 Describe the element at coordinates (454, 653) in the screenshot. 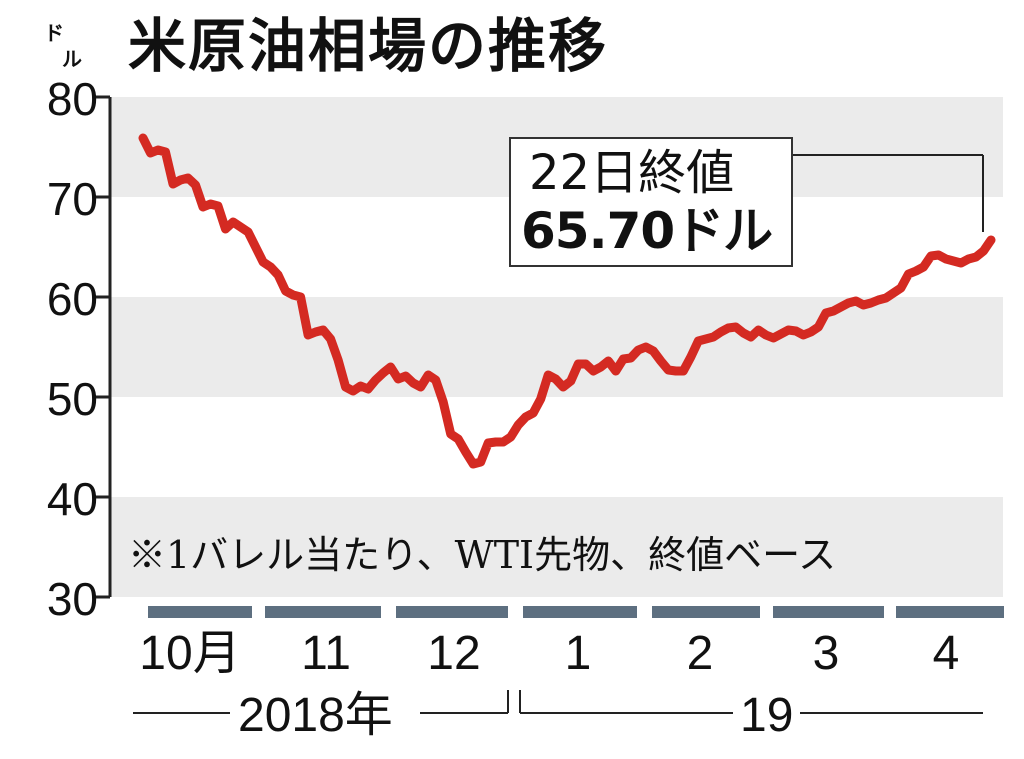

I see `month-label: 12` at that location.